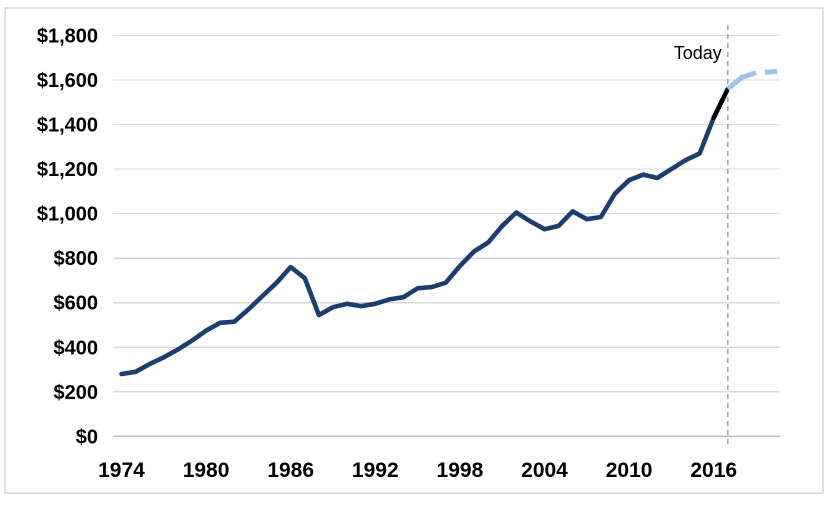 This screenshot has height=511, width=835. Describe the element at coordinates (417, 470) in the screenshot. I see `x-axis-labels: 1974 1980 1986 1992 1998 2004 2010 2016` at that location.